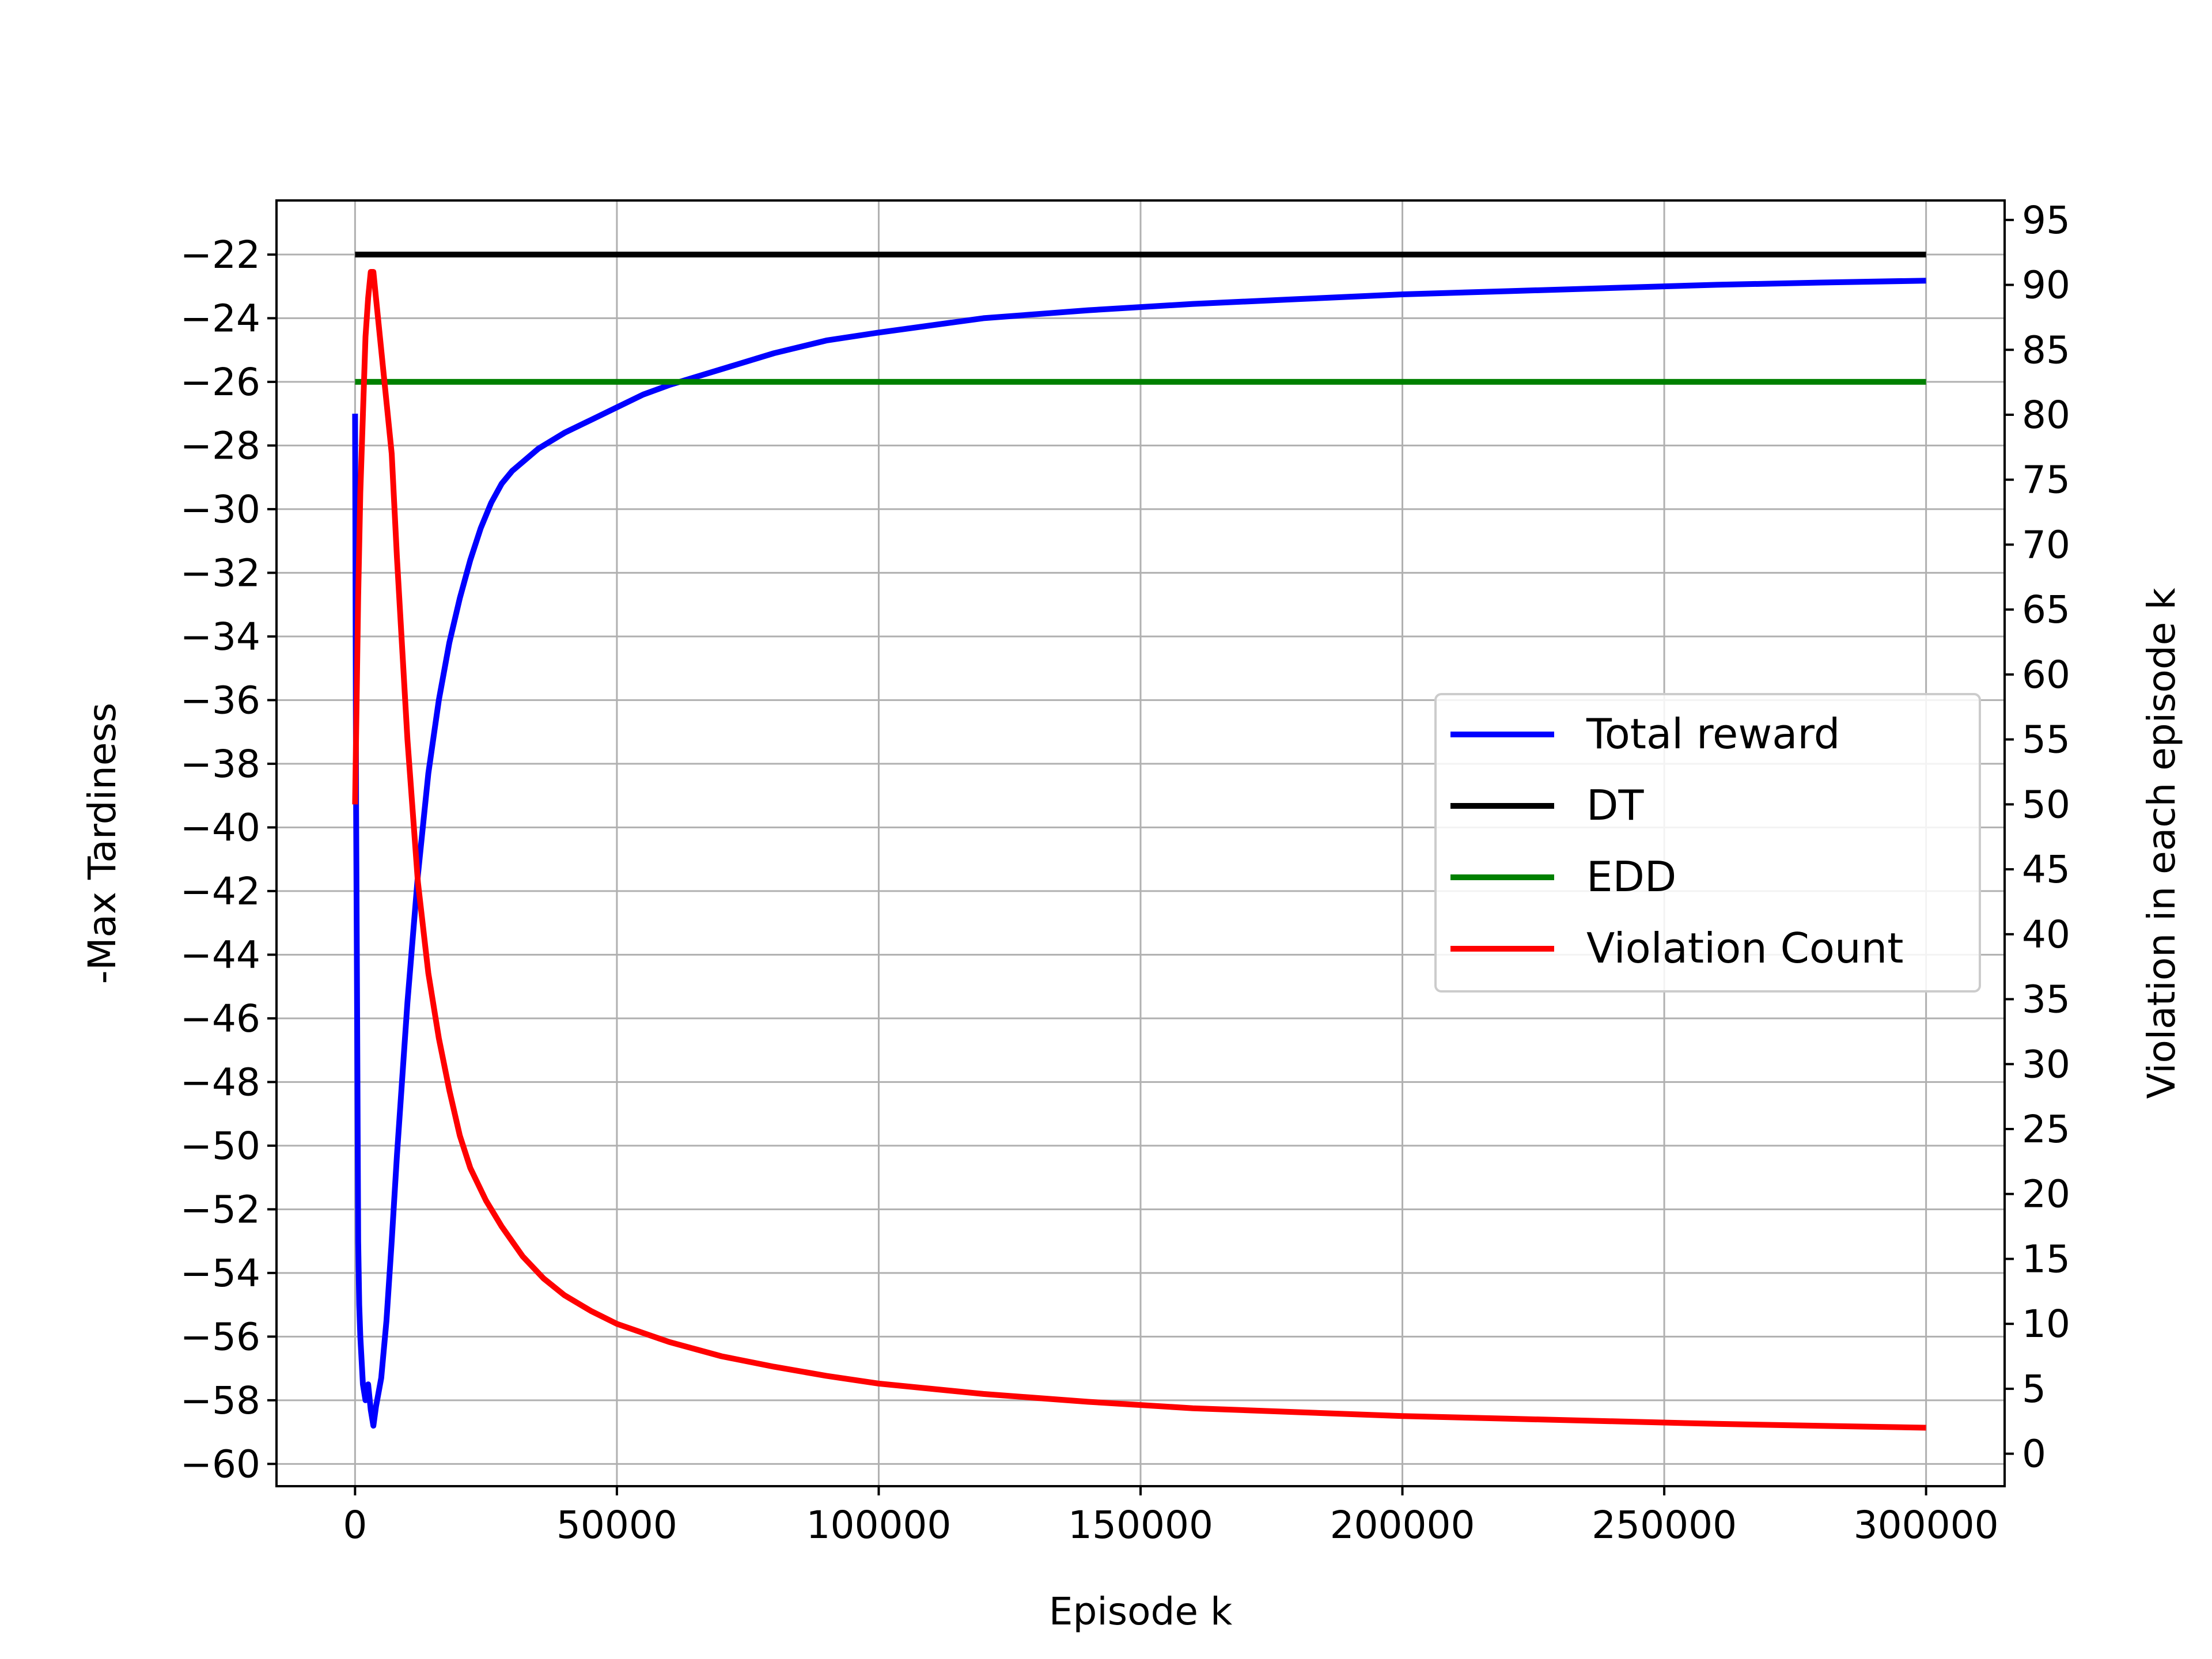 The image size is (2212, 1659). I want to click on y-left-tick-label: −32, so click(220, 573).